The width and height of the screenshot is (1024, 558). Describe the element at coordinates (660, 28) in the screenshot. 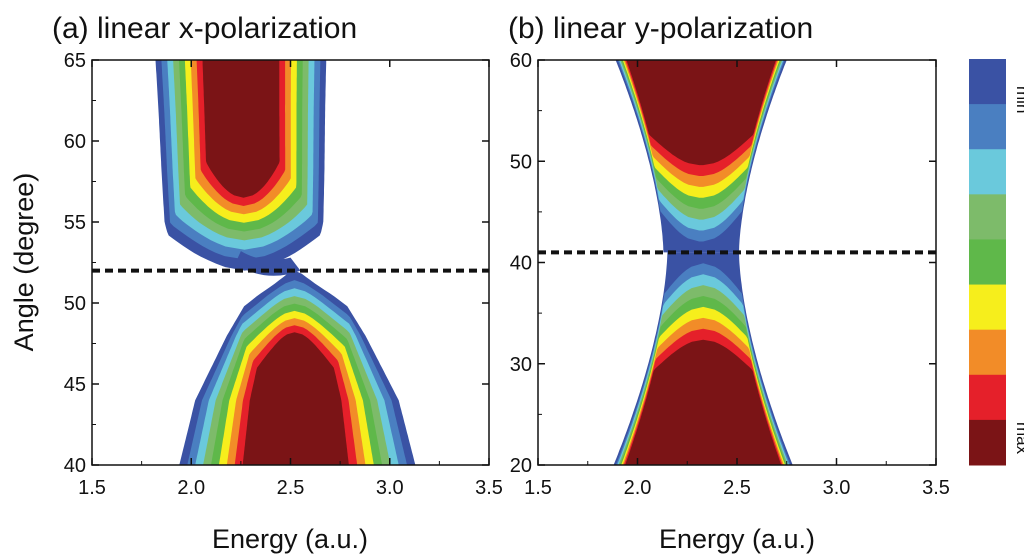

I see `panel-b-title: (b) linear y-polarization` at that location.